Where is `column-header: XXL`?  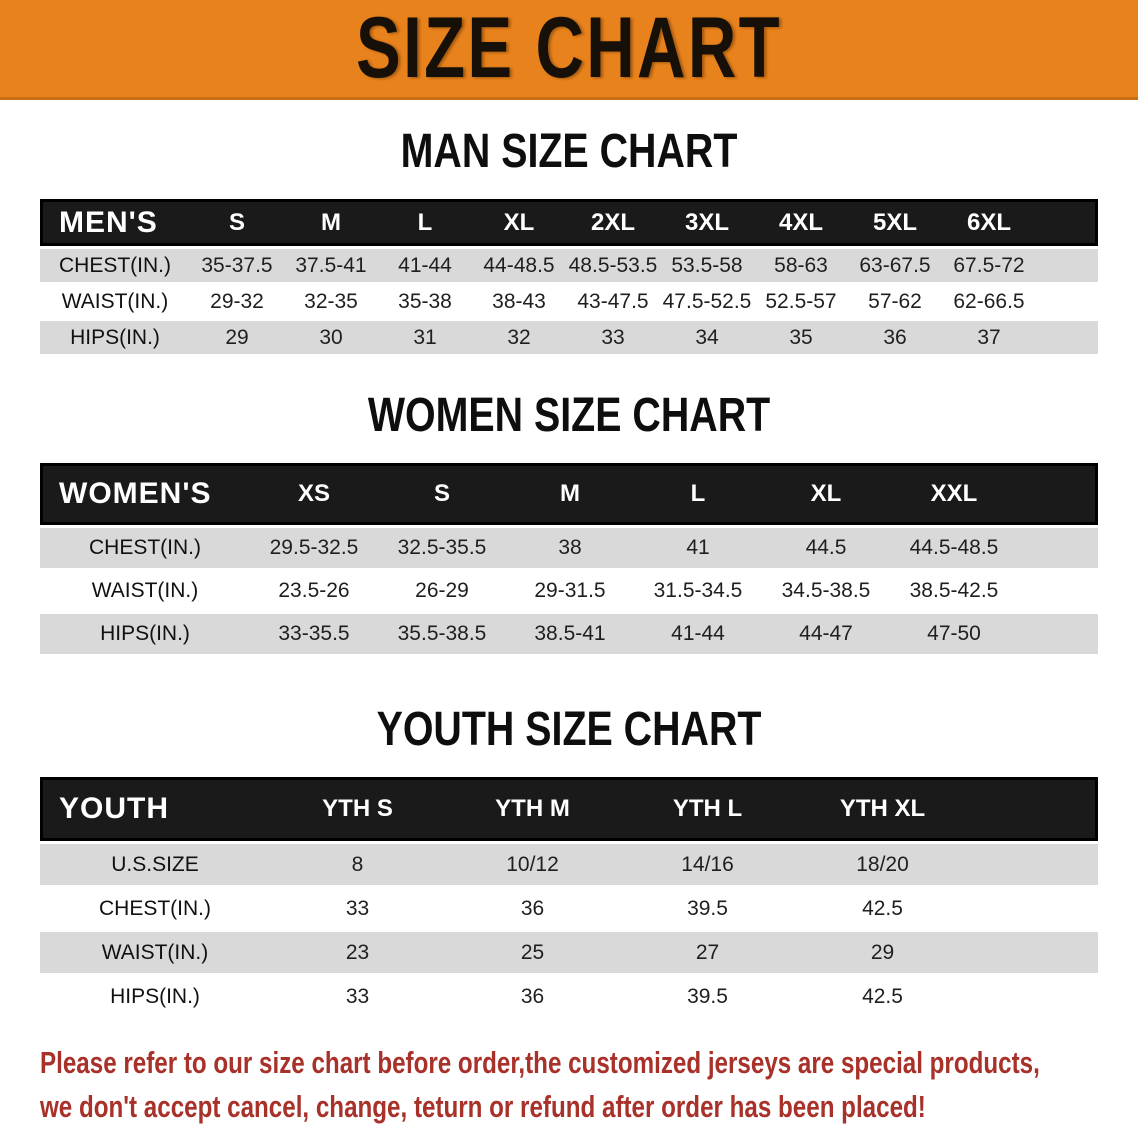
column-header: XXL is located at coordinates (954, 494).